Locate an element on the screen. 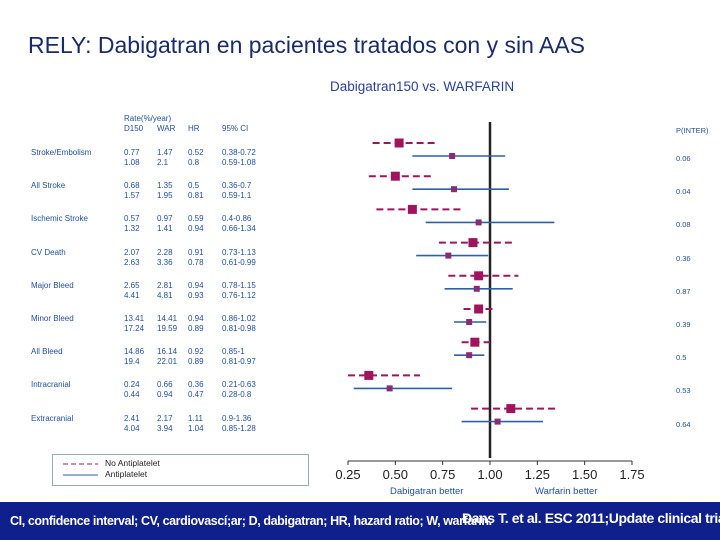 The height and width of the screenshot is (540, 720). cell-war: 3.36 is located at coordinates (165, 262).